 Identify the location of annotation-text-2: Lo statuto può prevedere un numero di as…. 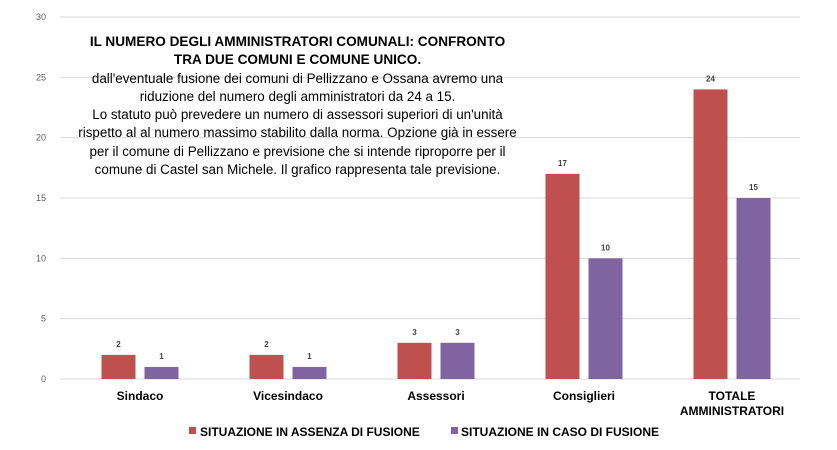
(297, 142).